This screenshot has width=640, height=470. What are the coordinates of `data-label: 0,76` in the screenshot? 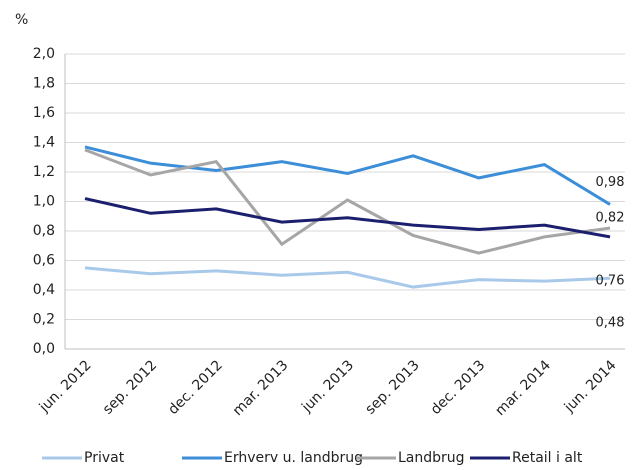 It's located at (610, 280).